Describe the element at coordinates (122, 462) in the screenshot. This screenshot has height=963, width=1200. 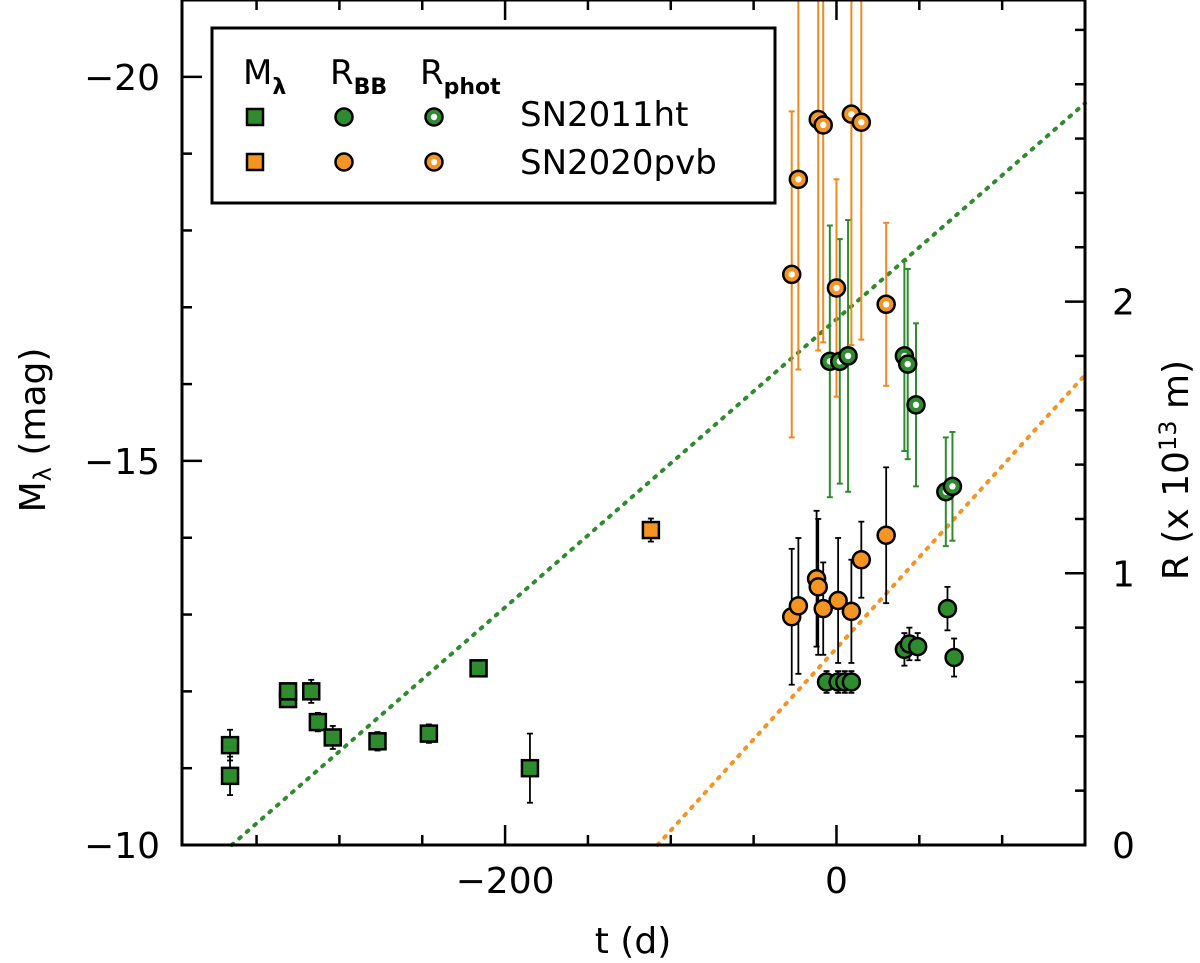
I see `y-left-tick-label: −15` at that location.